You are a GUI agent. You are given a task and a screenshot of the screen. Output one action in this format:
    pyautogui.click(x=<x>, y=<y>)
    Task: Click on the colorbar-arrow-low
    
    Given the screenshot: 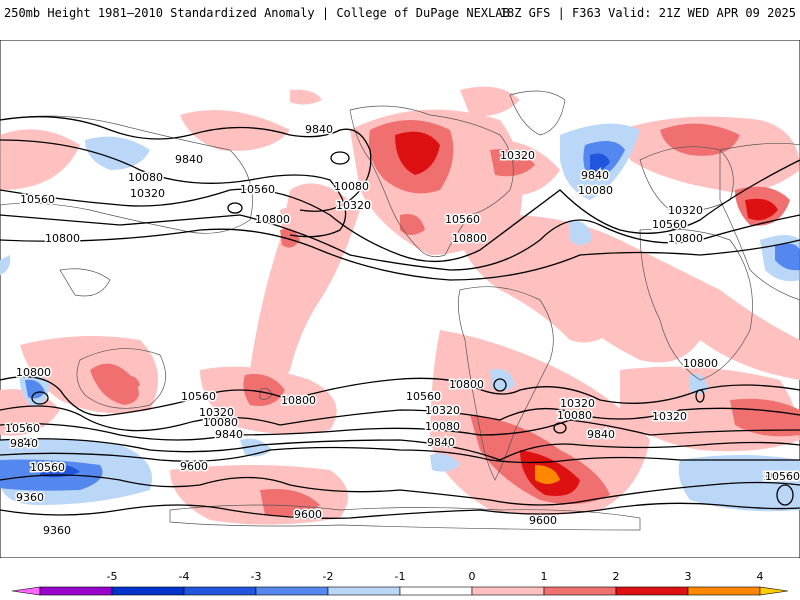 What is the action you would take?
    pyautogui.click(x=26, y=591)
    